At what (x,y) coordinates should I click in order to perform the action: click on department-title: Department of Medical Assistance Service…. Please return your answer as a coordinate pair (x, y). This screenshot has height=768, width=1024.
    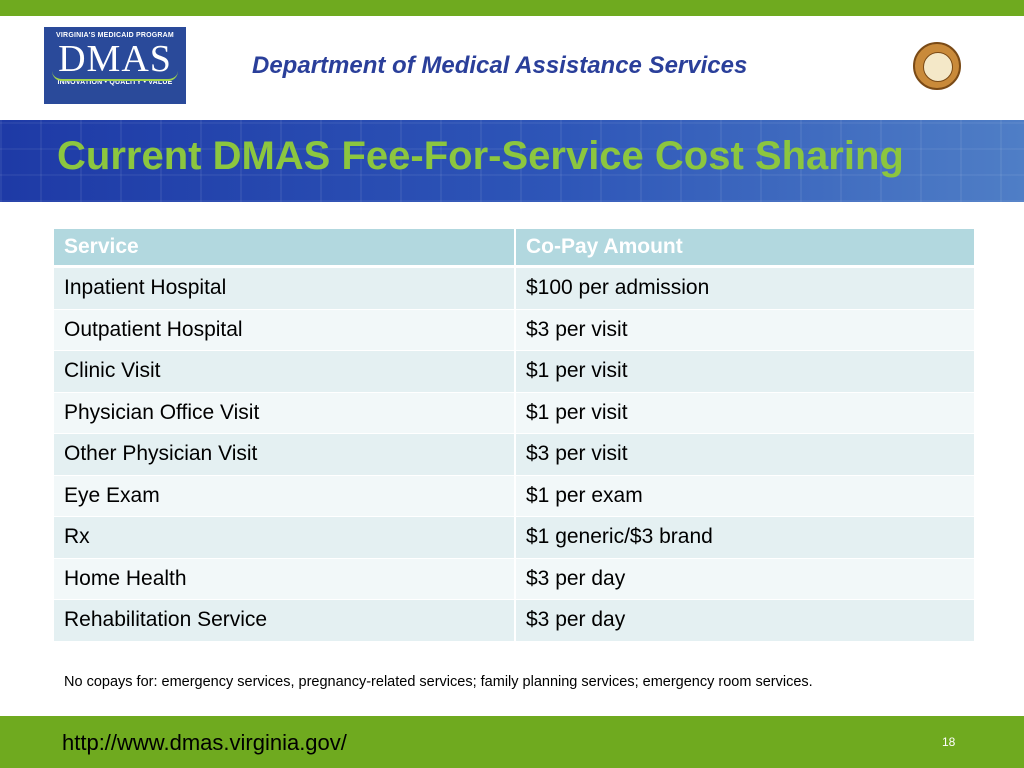
    Looking at the image, I should click on (500, 65).